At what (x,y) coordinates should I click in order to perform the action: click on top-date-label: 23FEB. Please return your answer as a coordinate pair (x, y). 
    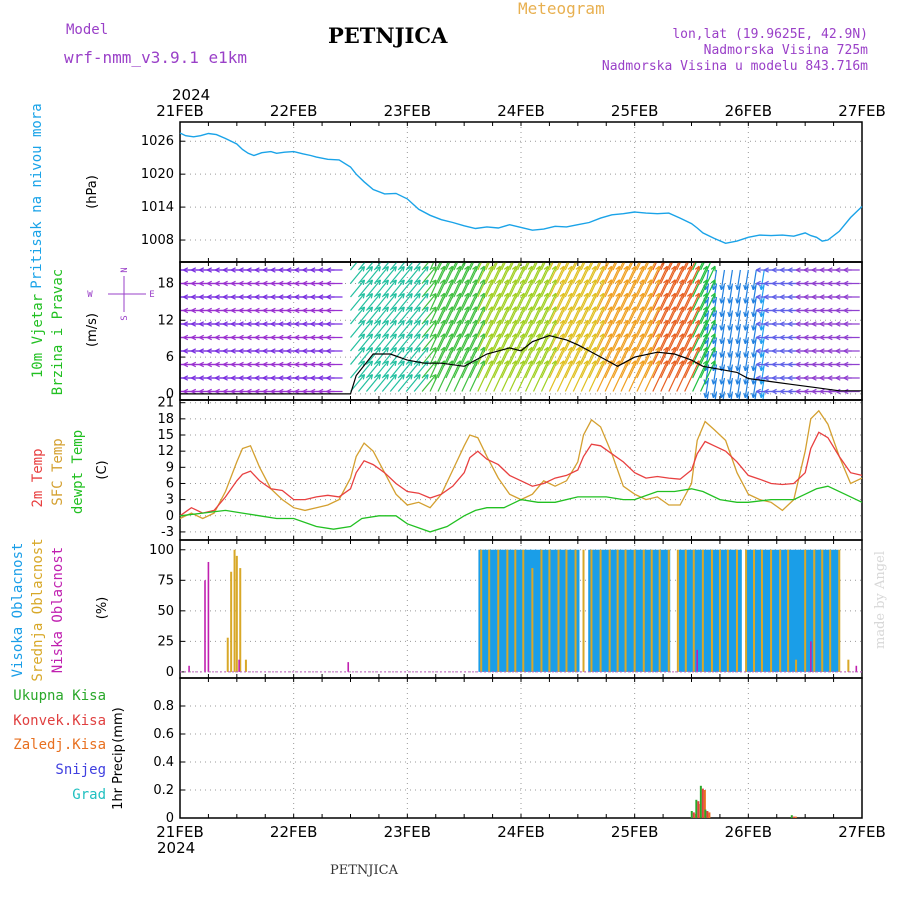
    Looking at the image, I should click on (407, 111).